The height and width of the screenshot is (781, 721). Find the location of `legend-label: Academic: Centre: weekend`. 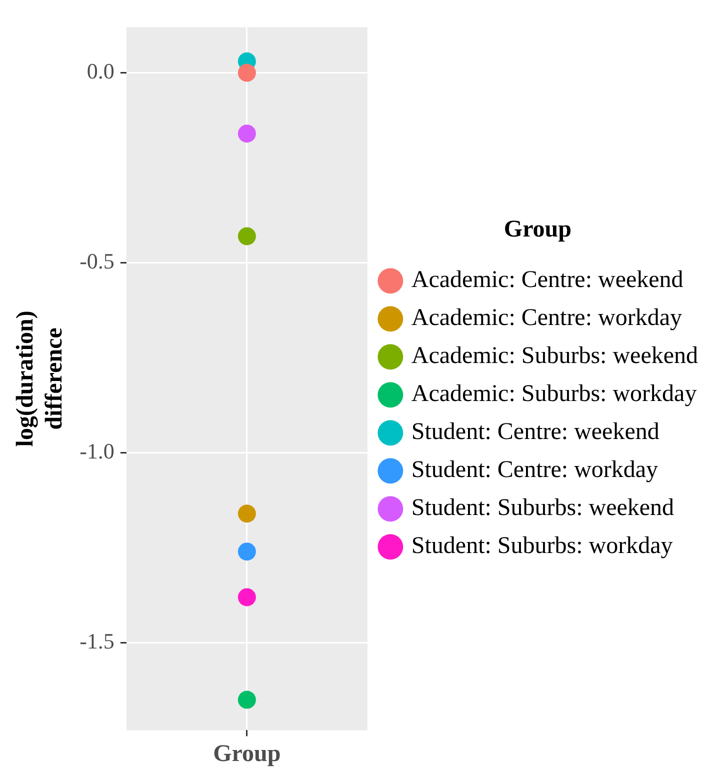

legend-label: Academic: Centre: weekend is located at coordinates (547, 280).